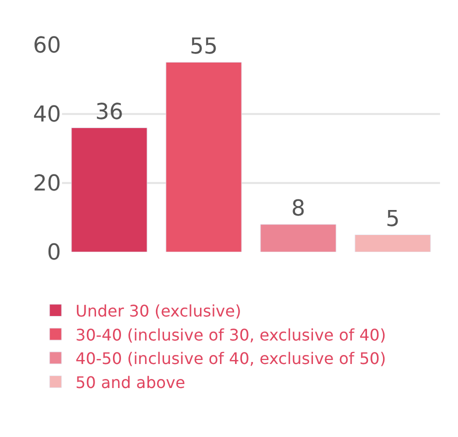 The height and width of the screenshot is (437, 458). Describe the element at coordinates (298, 209) in the screenshot. I see `data-label: 8` at that location.